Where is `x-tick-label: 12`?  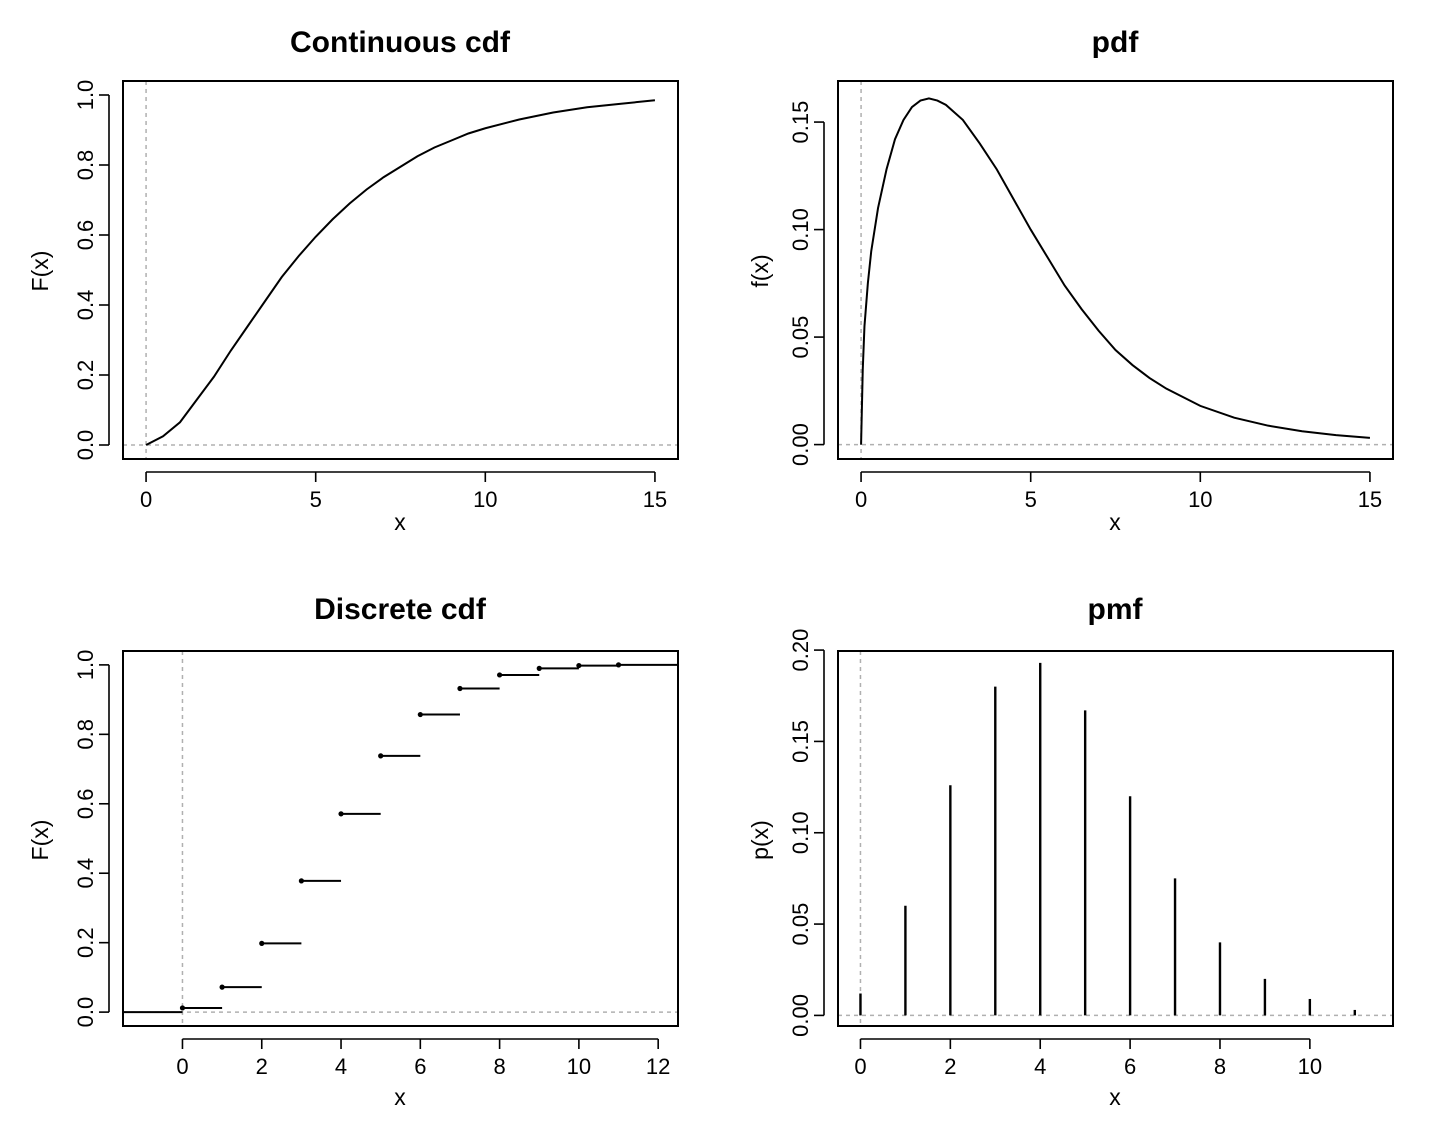
x-tick-label: 12 is located at coordinates (658, 1066).